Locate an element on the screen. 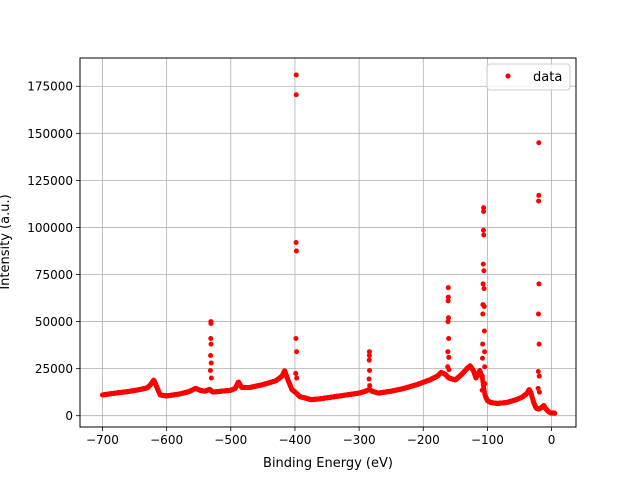 The image size is (640, 484). y-axis-ticks: 0 25000 50000 75000 100000 125000 150000 175000 is located at coordinates (53, 251).